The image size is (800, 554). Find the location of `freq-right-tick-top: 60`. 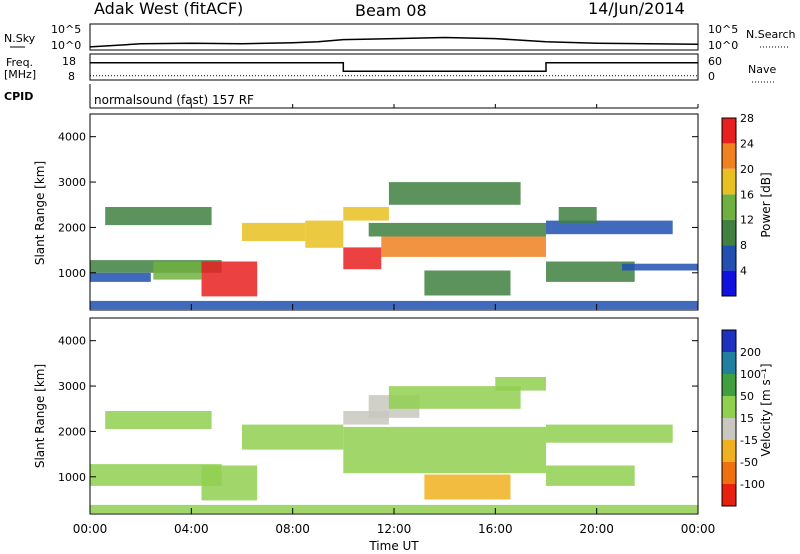

freq-right-tick-top: 60 is located at coordinates (715, 61).